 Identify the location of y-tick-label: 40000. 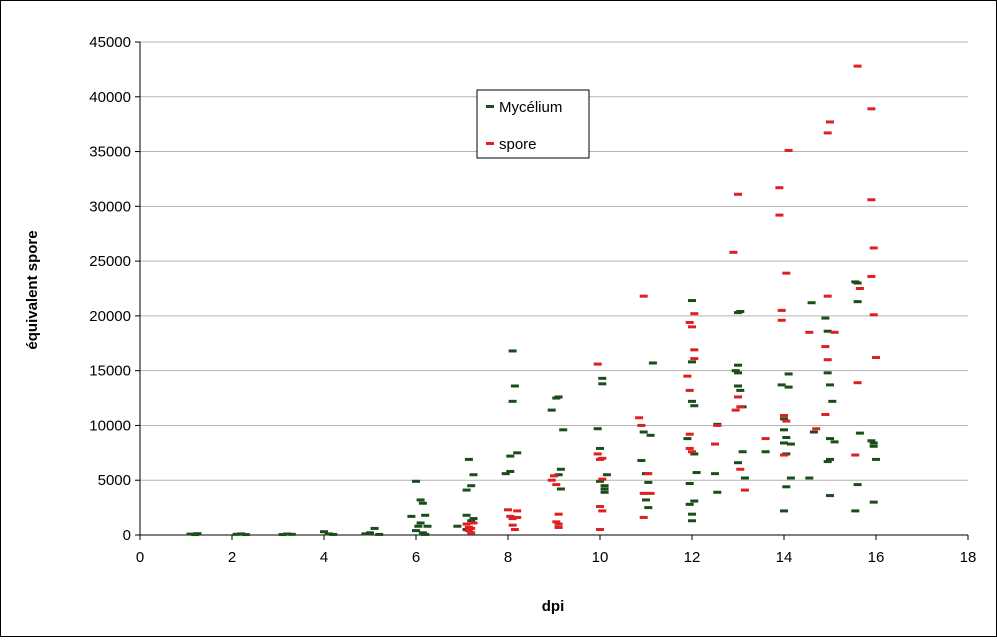
(110, 97).